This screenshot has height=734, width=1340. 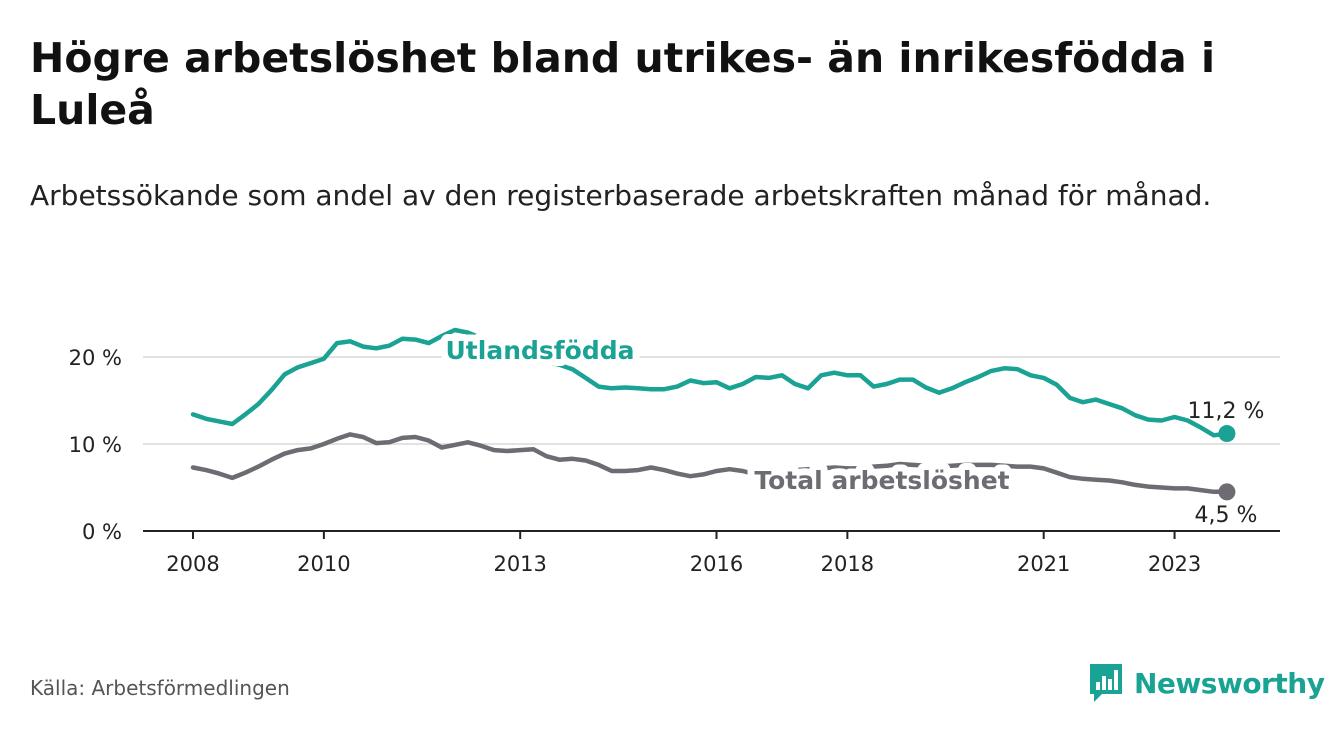 What do you see at coordinates (1043, 564) in the screenshot?
I see `x-tick-label: 2021` at bounding box center [1043, 564].